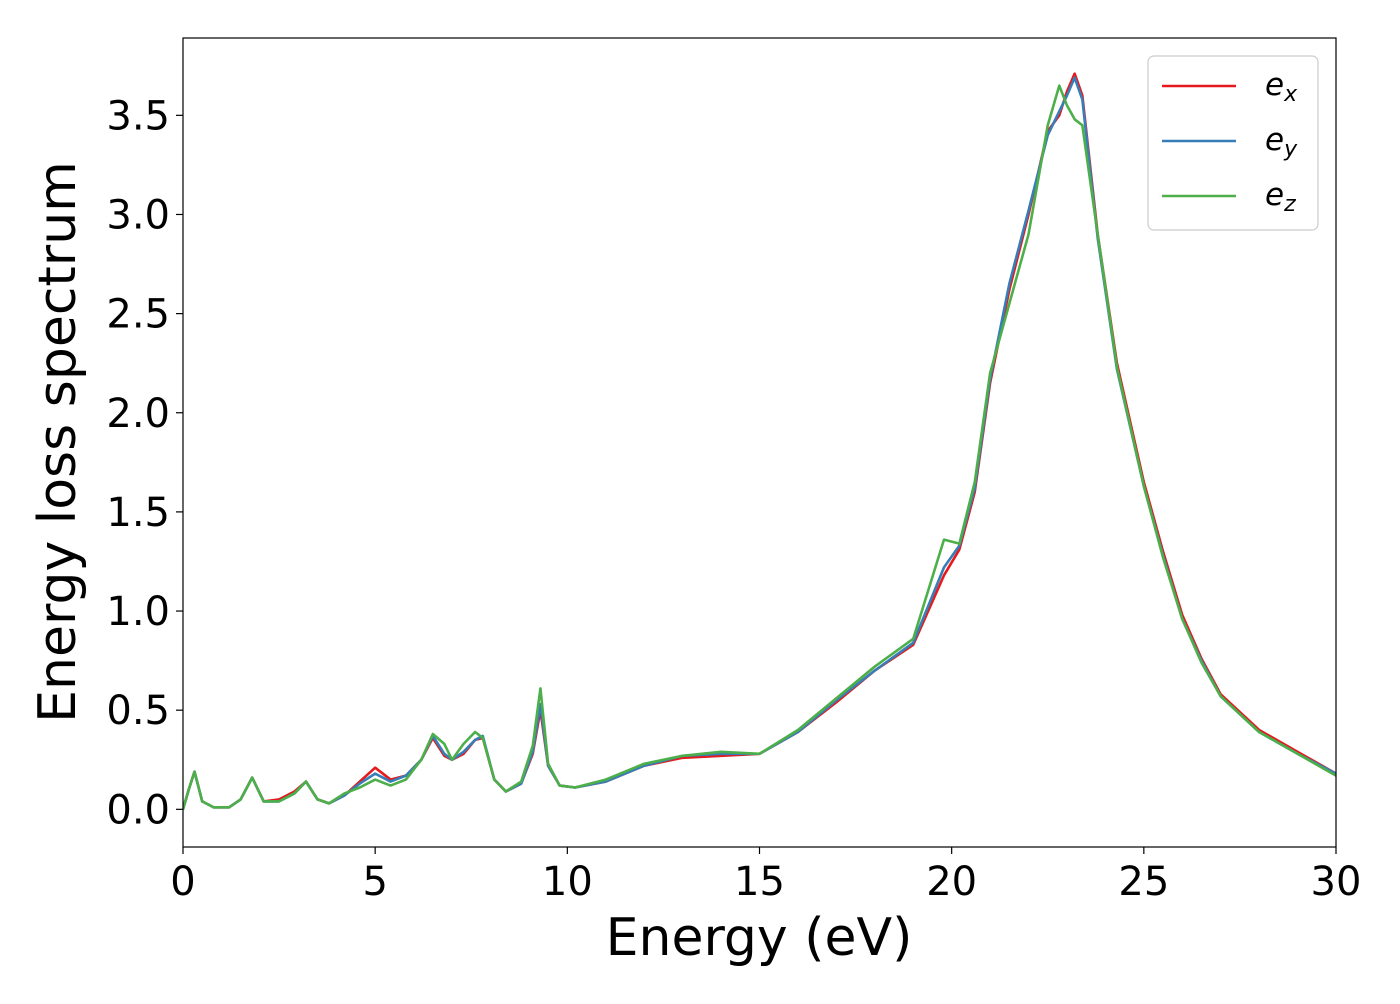 This screenshot has width=1400, height=1004. I want to click on x-tick-label: 20, so click(951, 882).